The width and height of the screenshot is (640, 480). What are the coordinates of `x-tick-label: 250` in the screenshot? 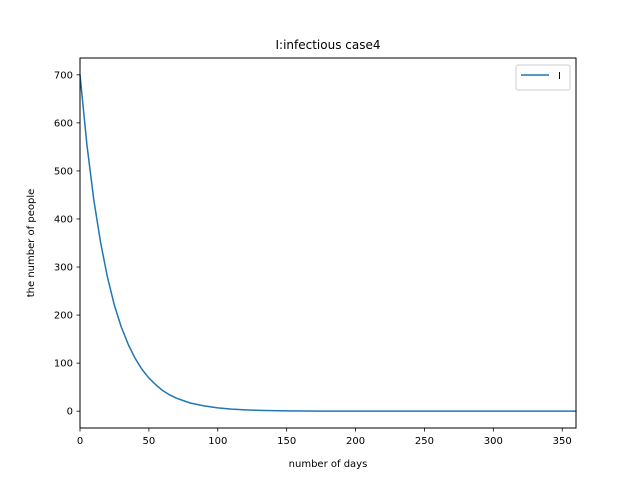 It's located at (424, 441).